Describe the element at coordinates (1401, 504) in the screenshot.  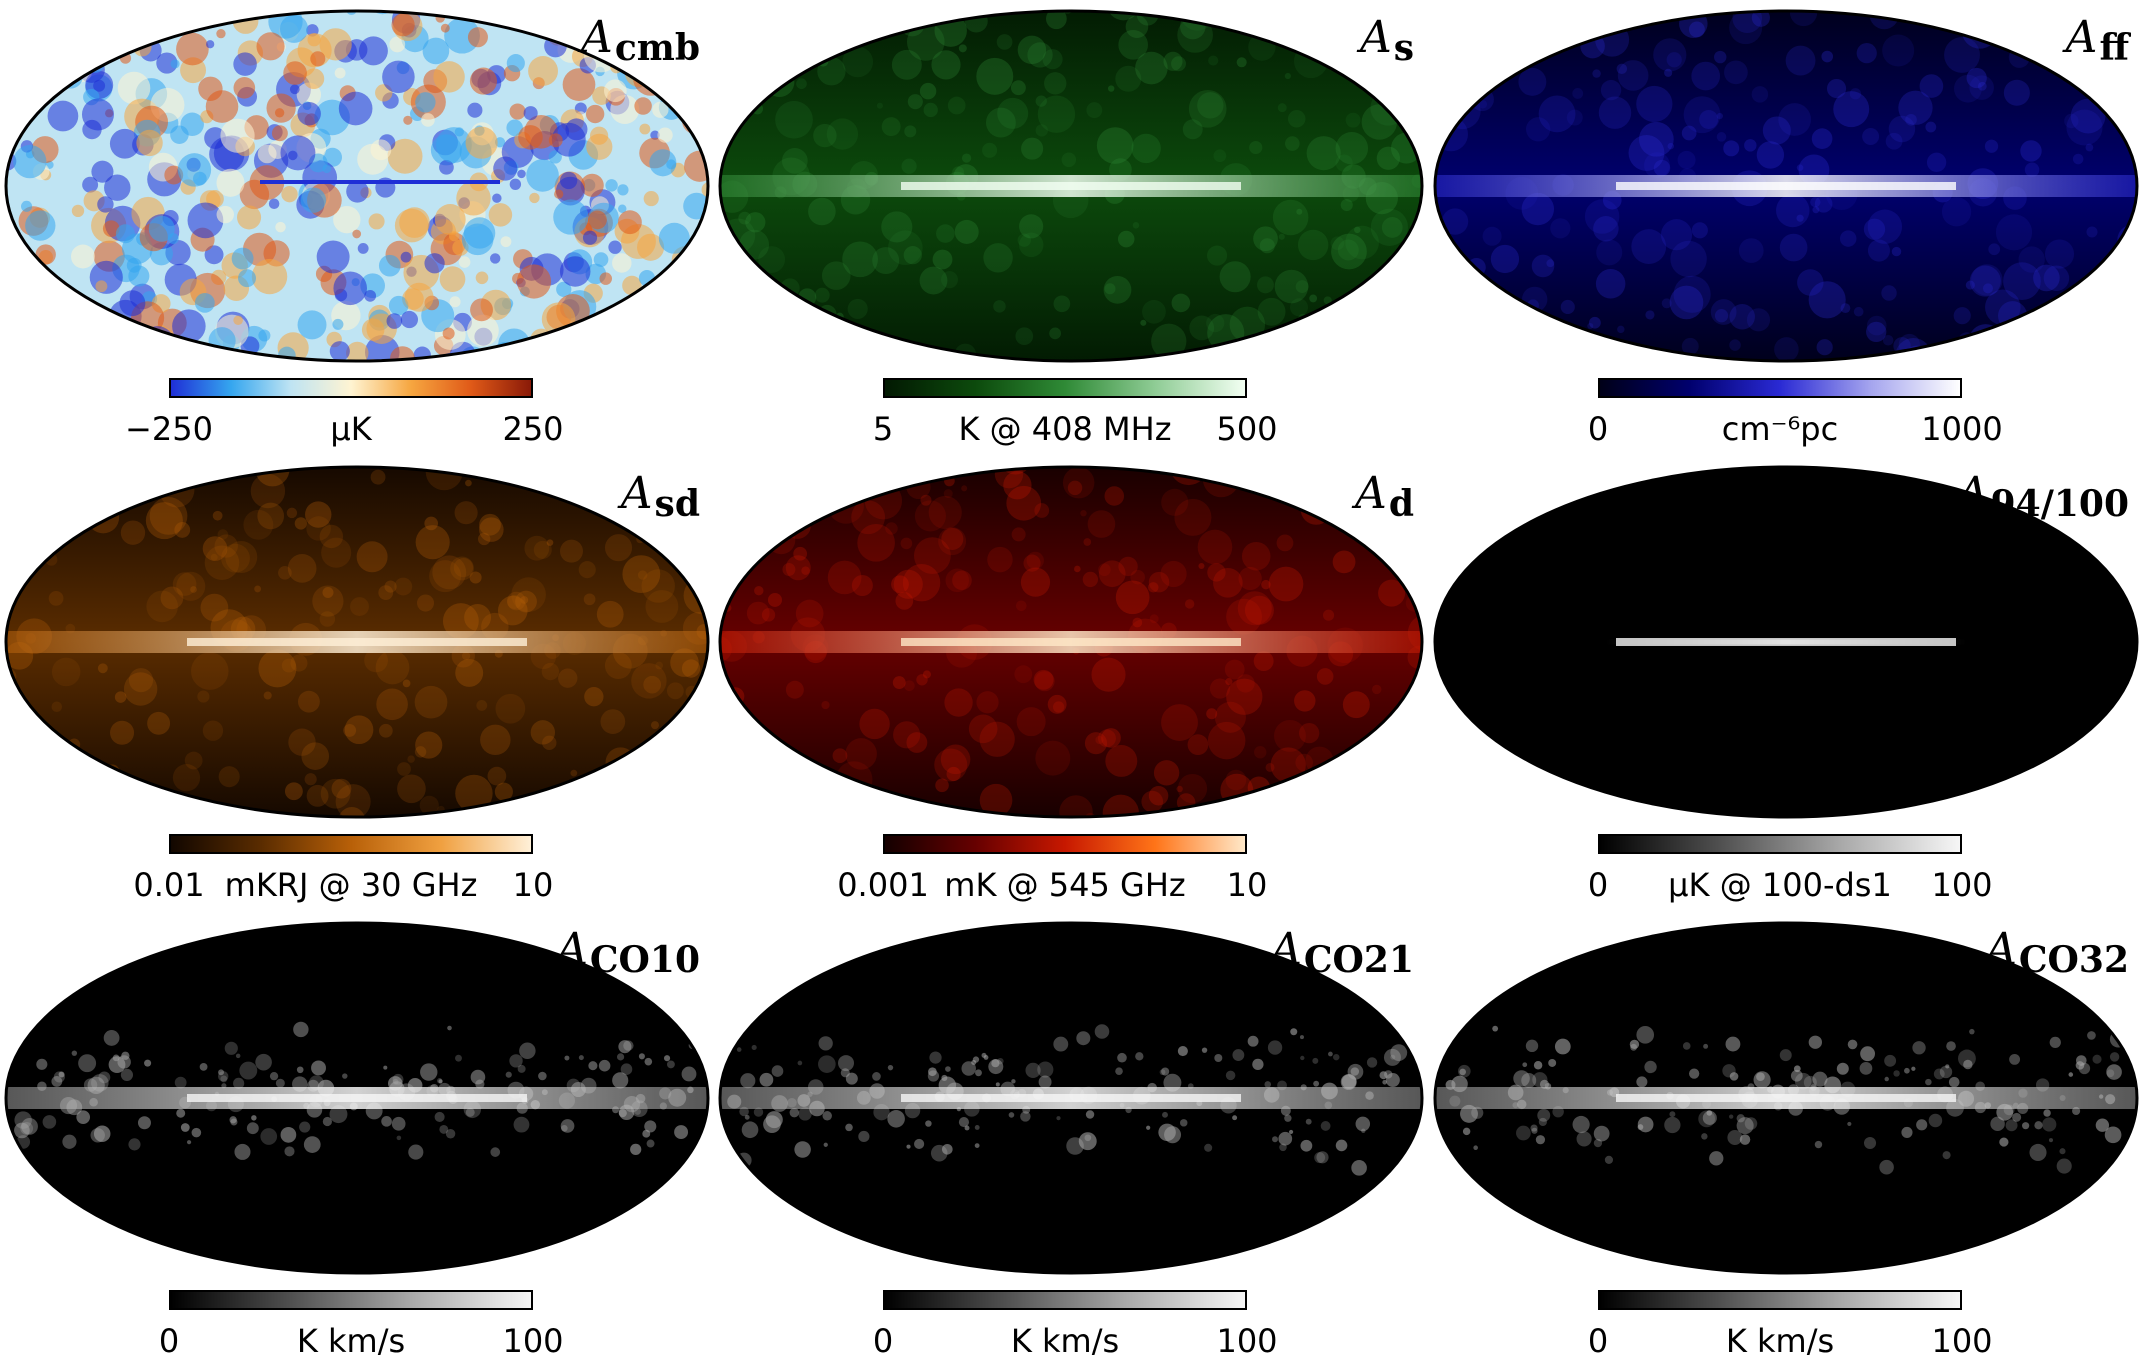
I see `panel-title-subscript: d` at that location.